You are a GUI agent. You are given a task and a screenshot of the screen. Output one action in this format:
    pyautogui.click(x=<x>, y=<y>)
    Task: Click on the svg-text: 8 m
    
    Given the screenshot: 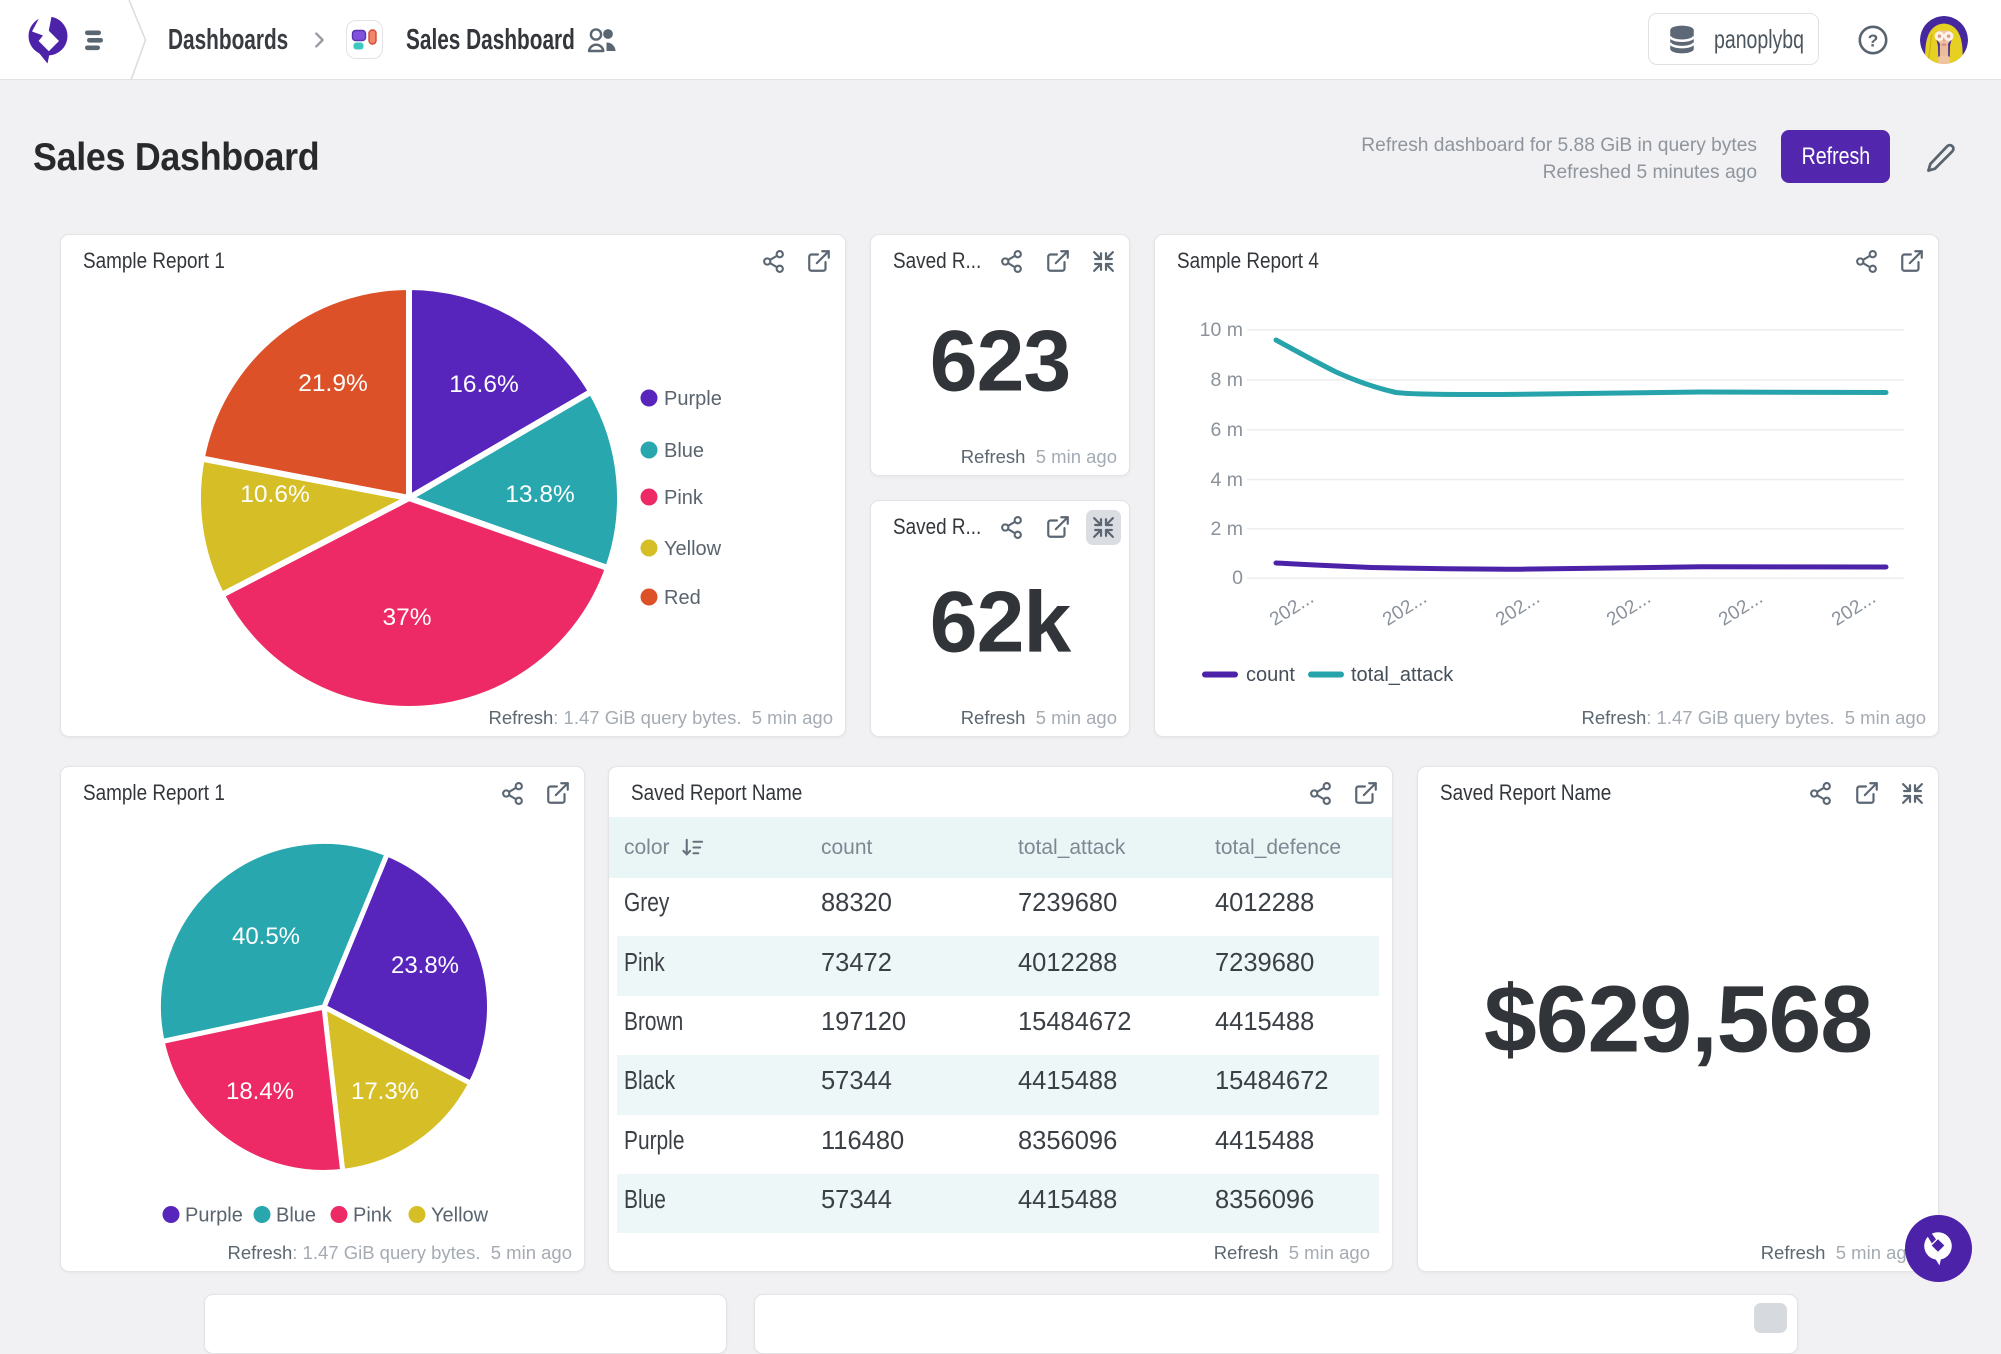 What is the action you would take?
    pyautogui.click(x=1226, y=380)
    